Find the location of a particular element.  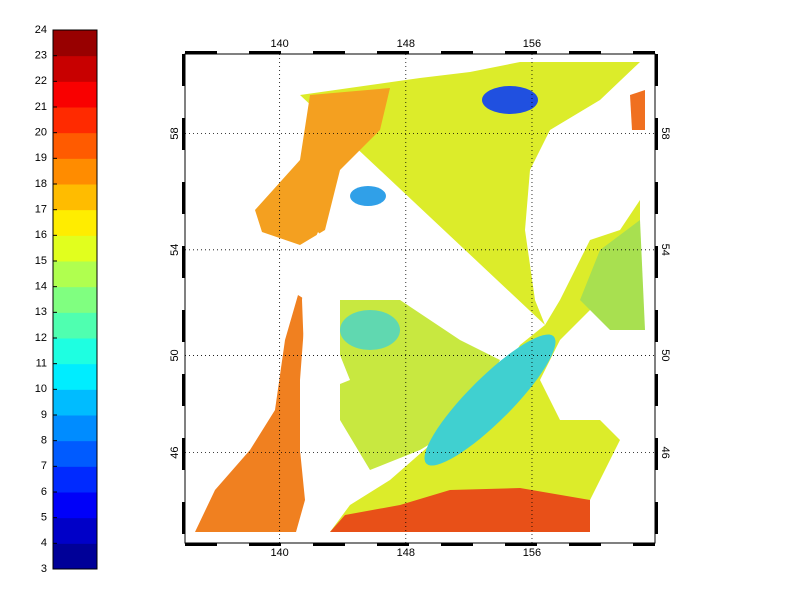

colorbar-tick-label: 19 is located at coordinates (41, 158).